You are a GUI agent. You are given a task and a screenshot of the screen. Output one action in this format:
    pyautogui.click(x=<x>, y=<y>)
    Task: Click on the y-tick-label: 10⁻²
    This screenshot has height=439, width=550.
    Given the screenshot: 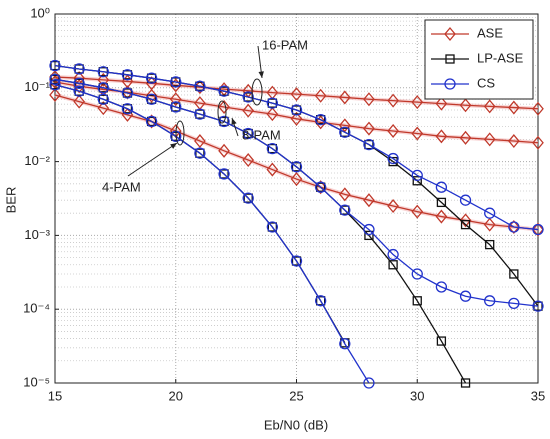 What is the action you would take?
    pyautogui.click(x=37, y=160)
    